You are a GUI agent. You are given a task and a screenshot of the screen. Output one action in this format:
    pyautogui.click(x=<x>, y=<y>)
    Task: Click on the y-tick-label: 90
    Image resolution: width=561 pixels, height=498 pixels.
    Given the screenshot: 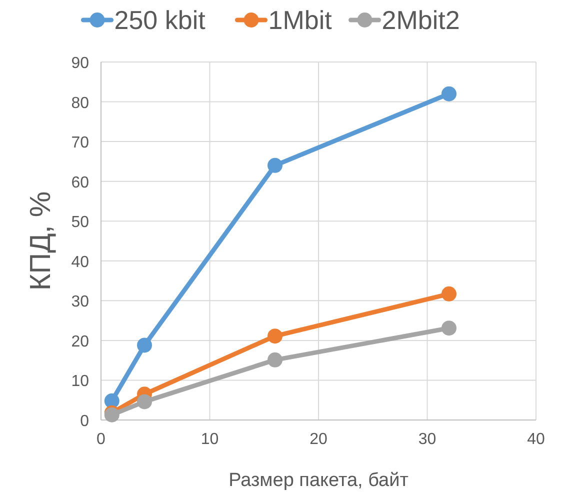 What is the action you would take?
    pyautogui.click(x=80, y=63)
    